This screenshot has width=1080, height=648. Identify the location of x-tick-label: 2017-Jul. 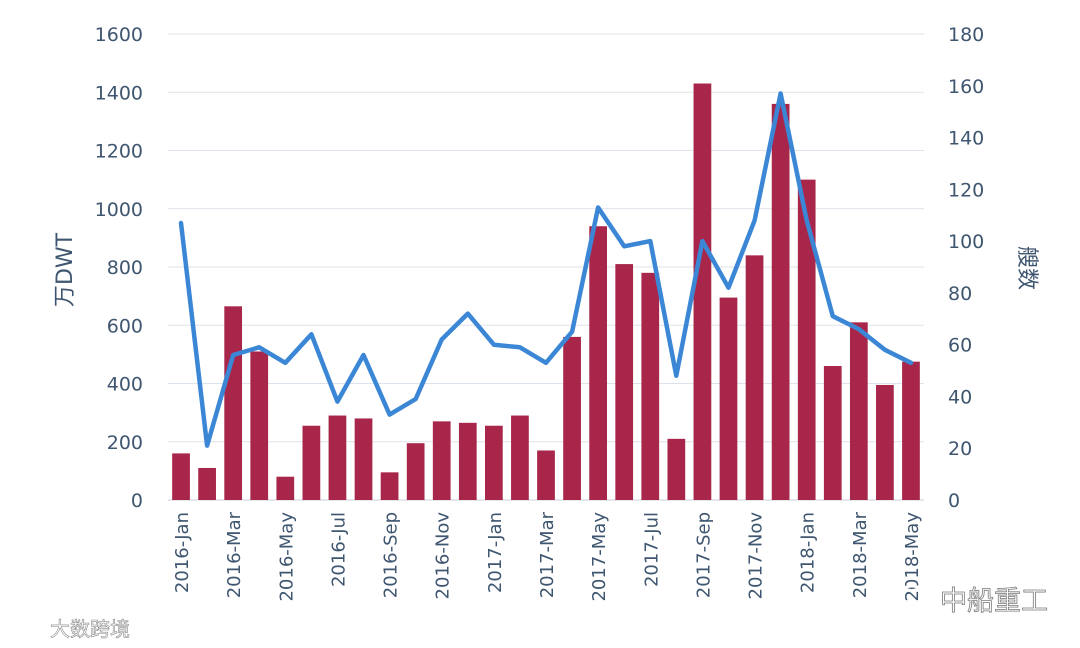
(651, 549).